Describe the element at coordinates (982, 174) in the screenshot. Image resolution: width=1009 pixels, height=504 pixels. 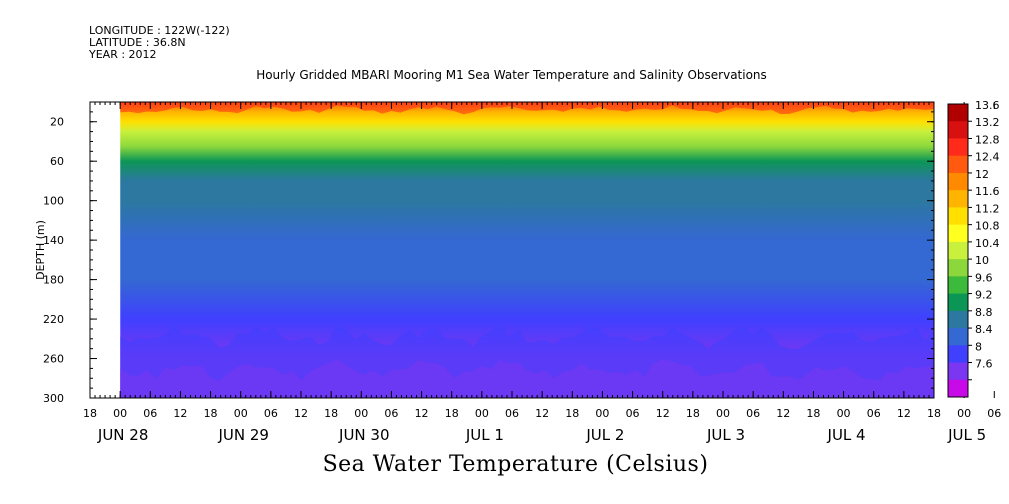
I see `colorbar-label: 12` at that location.